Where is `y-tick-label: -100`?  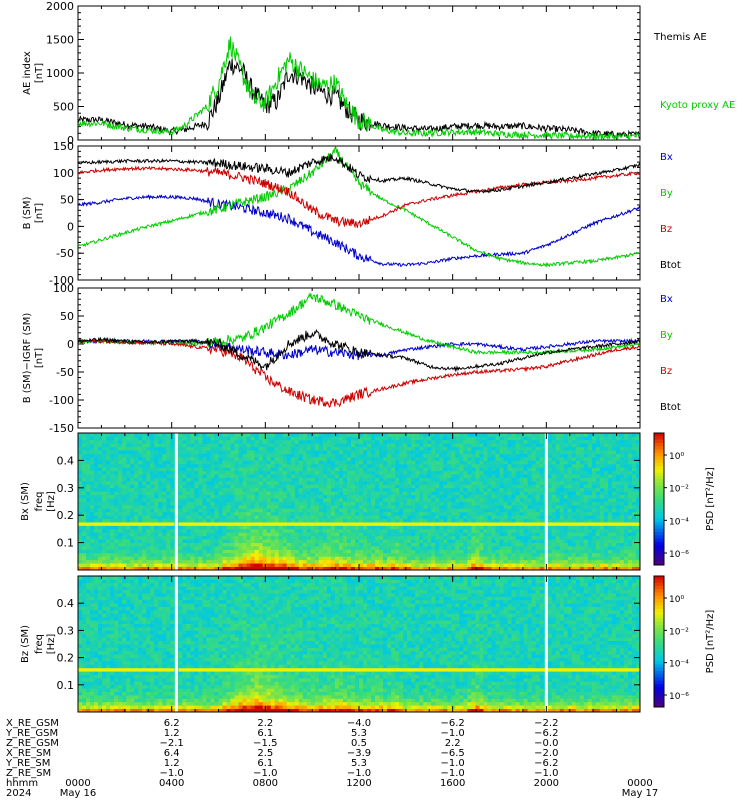
y-tick-label: -100 is located at coordinates (61, 280).